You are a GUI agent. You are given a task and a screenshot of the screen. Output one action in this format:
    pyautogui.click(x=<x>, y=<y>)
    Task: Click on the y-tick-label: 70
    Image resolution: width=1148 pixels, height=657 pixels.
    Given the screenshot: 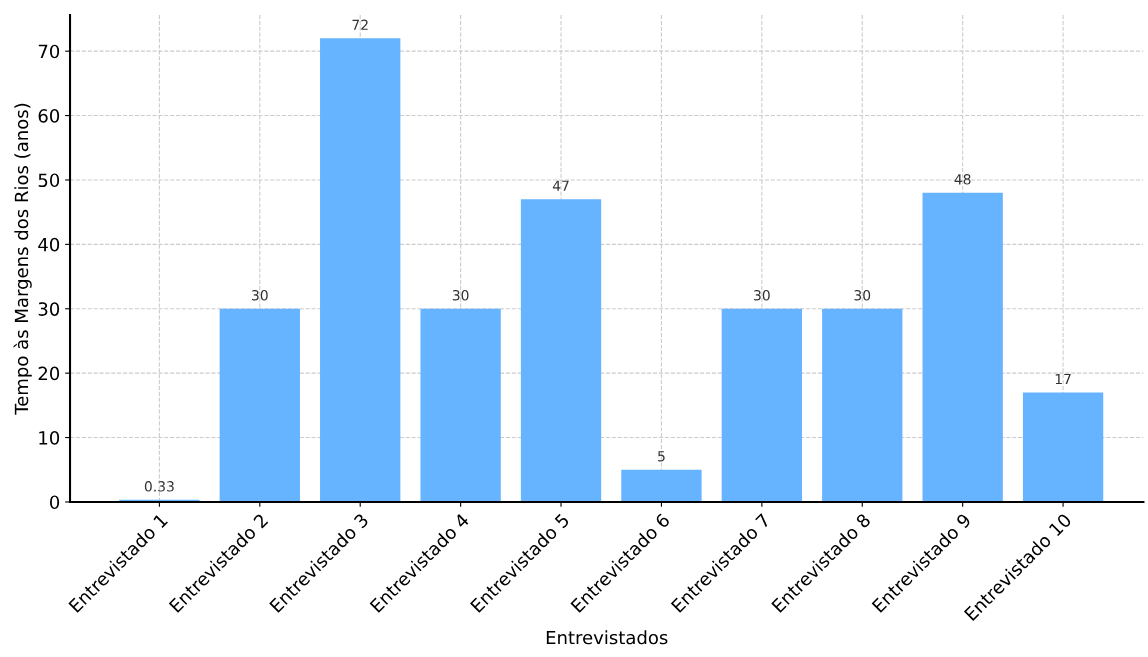 What is the action you would take?
    pyautogui.click(x=49, y=51)
    